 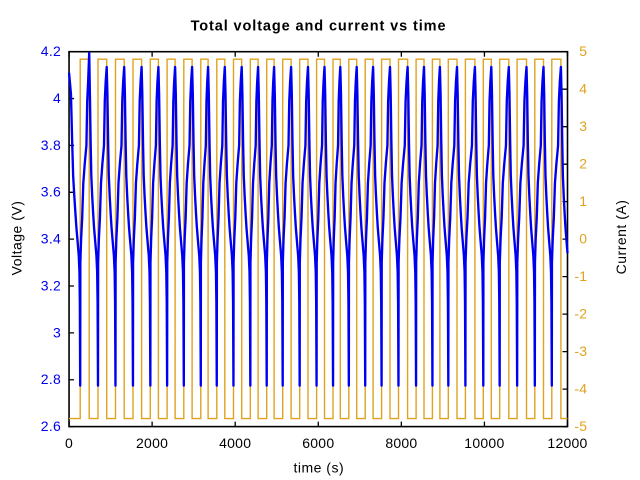 What do you see at coordinates (580, 426) in the screenshot?
I see `svg-text: -5` at bounding box center [580, 426].